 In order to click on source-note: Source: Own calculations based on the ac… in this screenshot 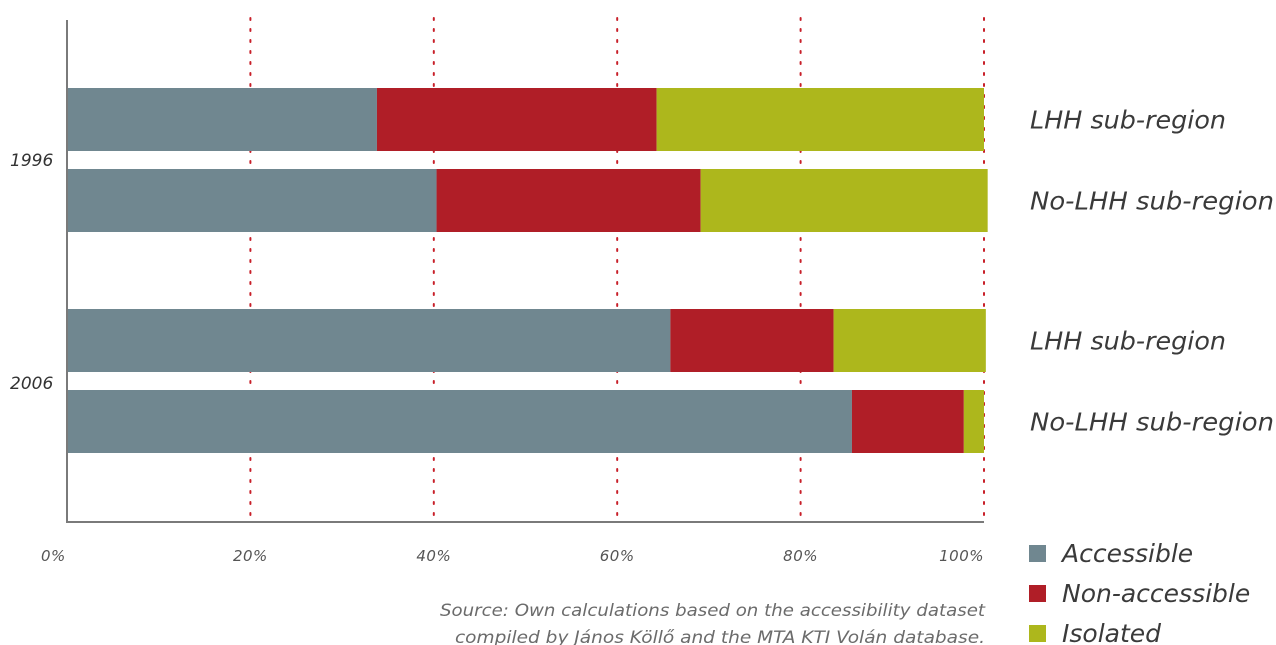, I will do `click(713, 623)`.